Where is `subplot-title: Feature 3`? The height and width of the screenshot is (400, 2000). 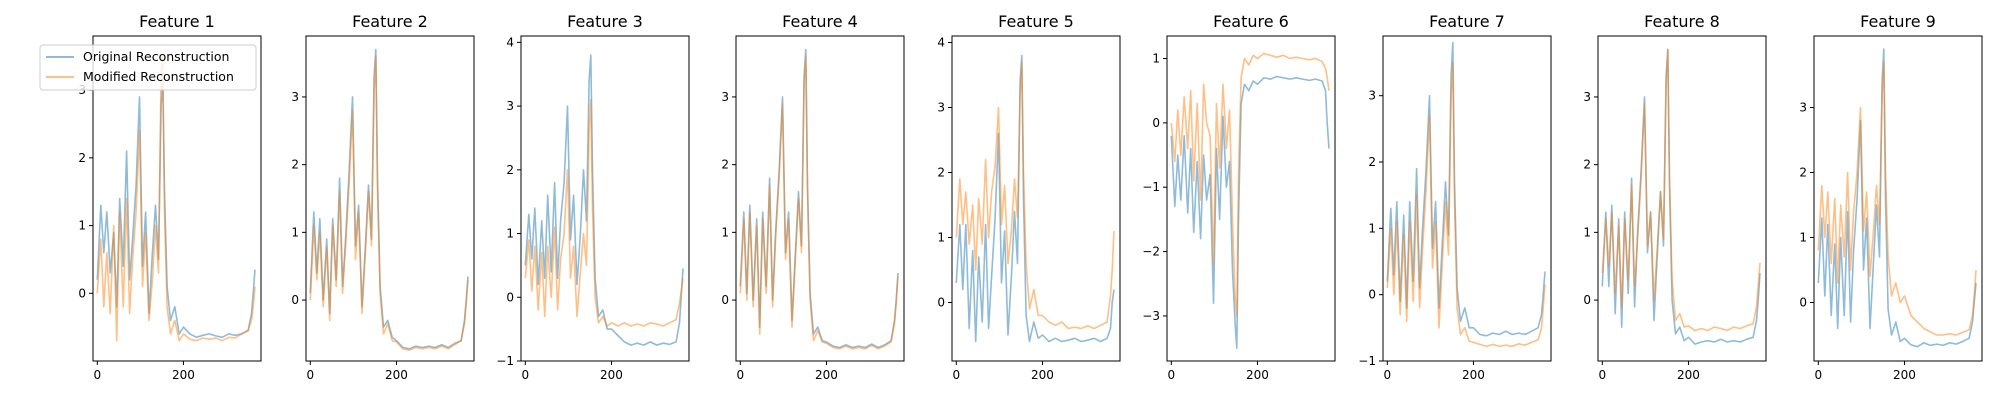 subplot-title: Feature 3 is located at coordinates (605, 21).